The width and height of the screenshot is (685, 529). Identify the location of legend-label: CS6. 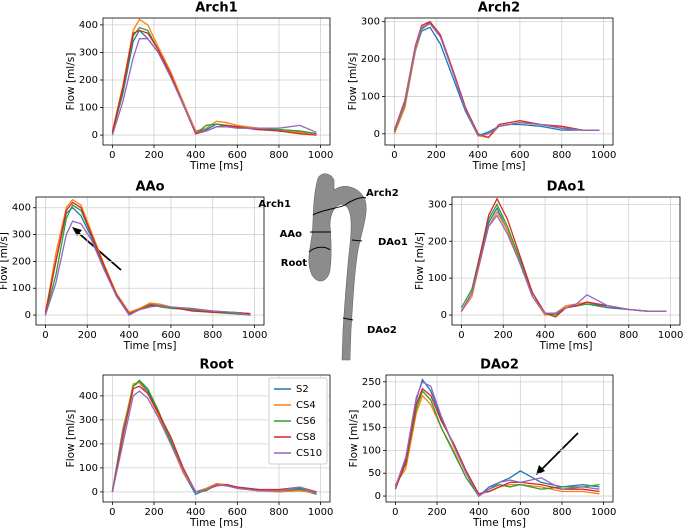
(306, 421).